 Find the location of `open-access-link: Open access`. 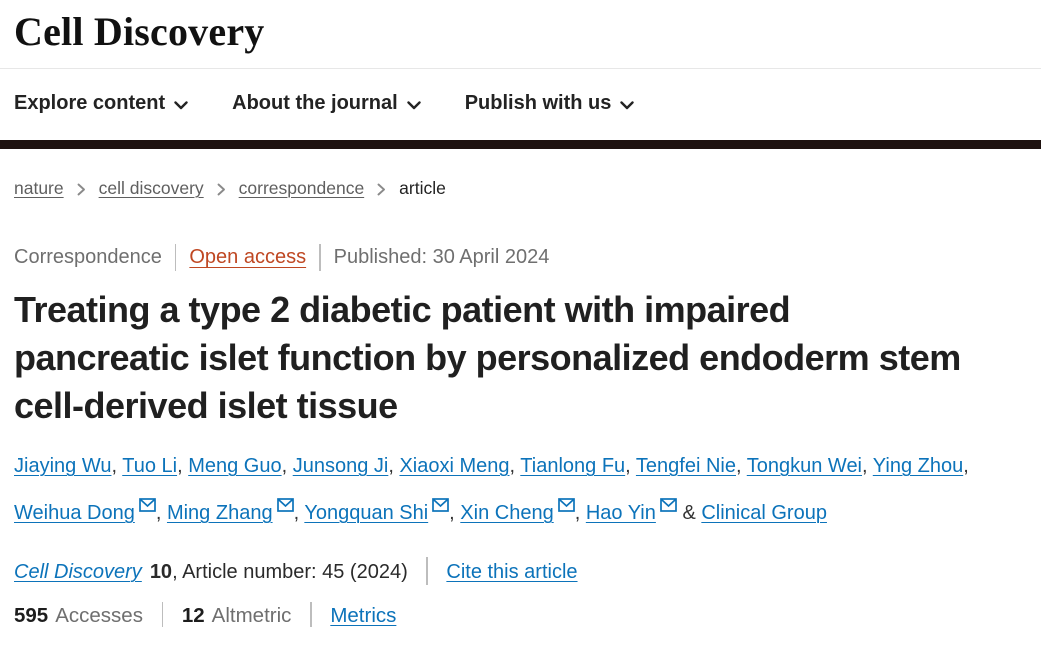

open-access-link: Open access is located at coordinates (248, 257).